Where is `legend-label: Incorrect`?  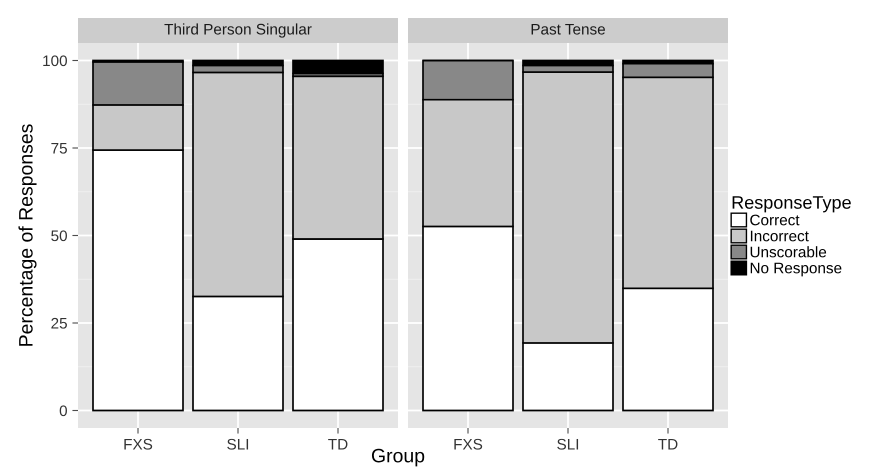
legend-label: Incorrect is located at coordinates (779, 236).